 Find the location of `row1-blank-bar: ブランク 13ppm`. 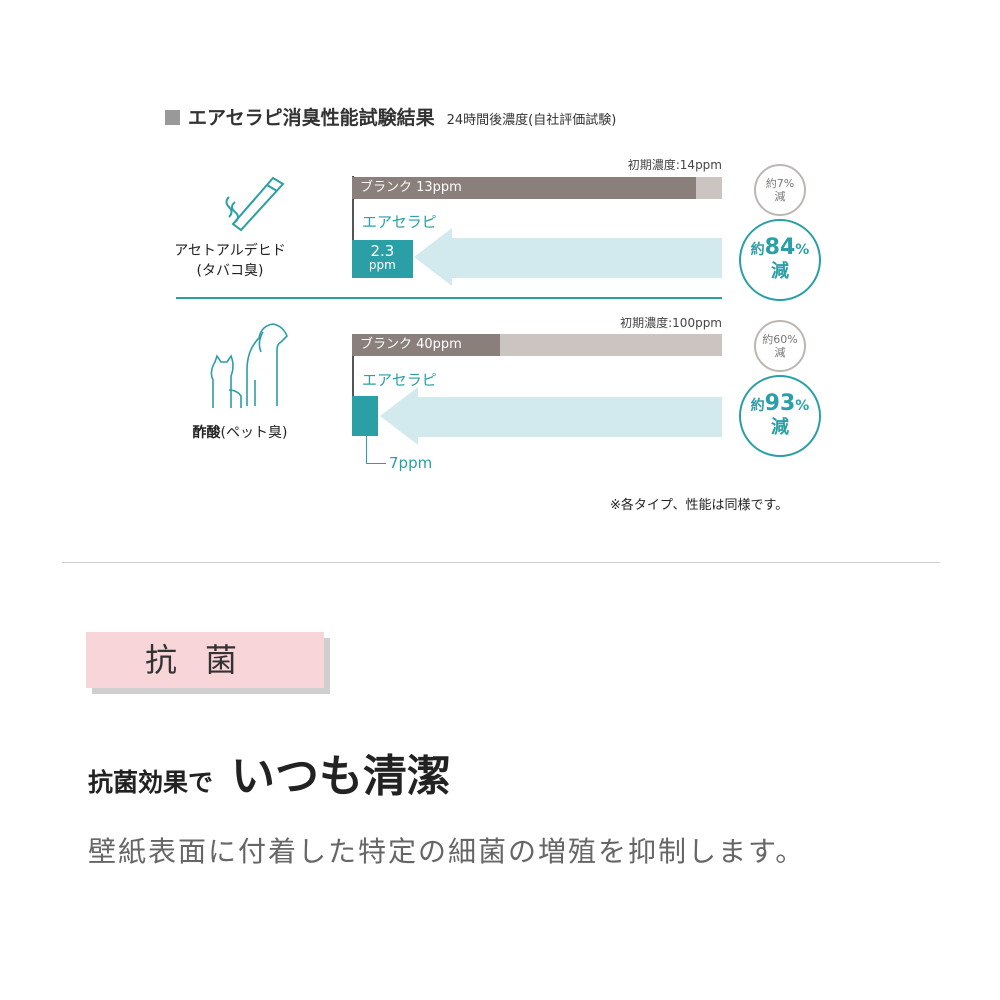

row1-blank-bar: ブランク 13ppm is located at coordinates (524, 188).